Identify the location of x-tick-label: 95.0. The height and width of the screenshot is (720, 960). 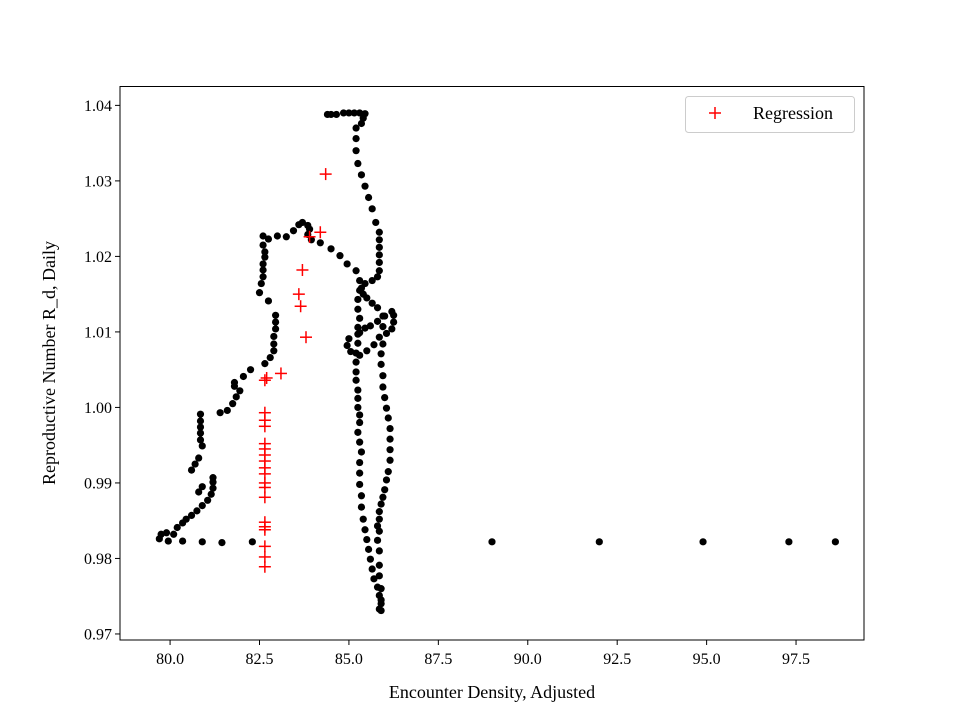
(707, 659).